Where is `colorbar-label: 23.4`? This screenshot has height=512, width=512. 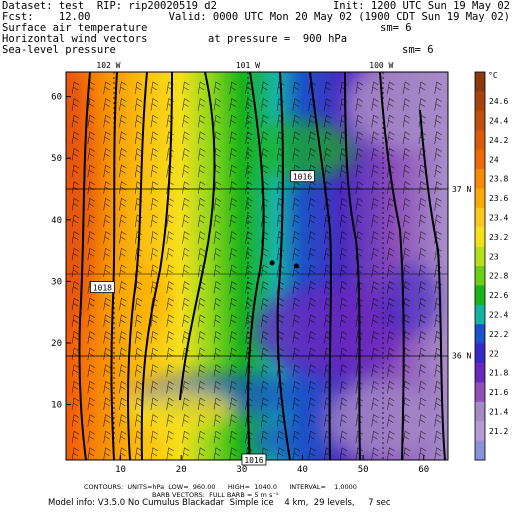 colorbar-label: 23.4 is located at coordinates (498, 218).